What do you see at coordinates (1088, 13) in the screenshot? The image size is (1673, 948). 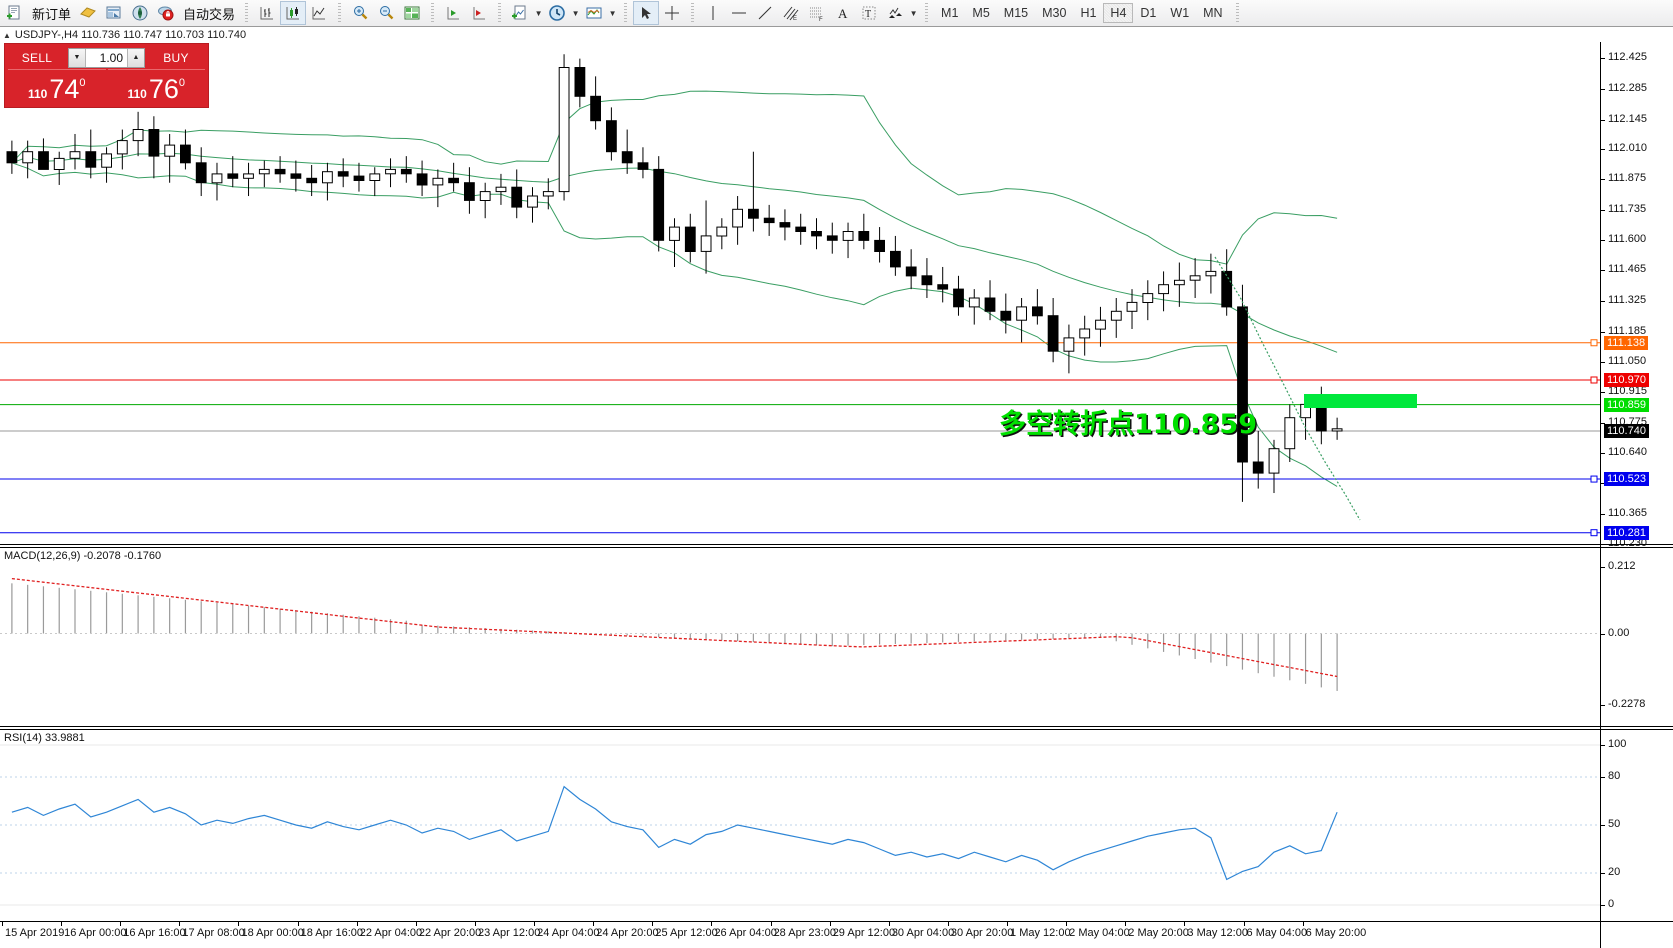 I see `timeframe-h1: H1` at bounding box center [1088, 13].